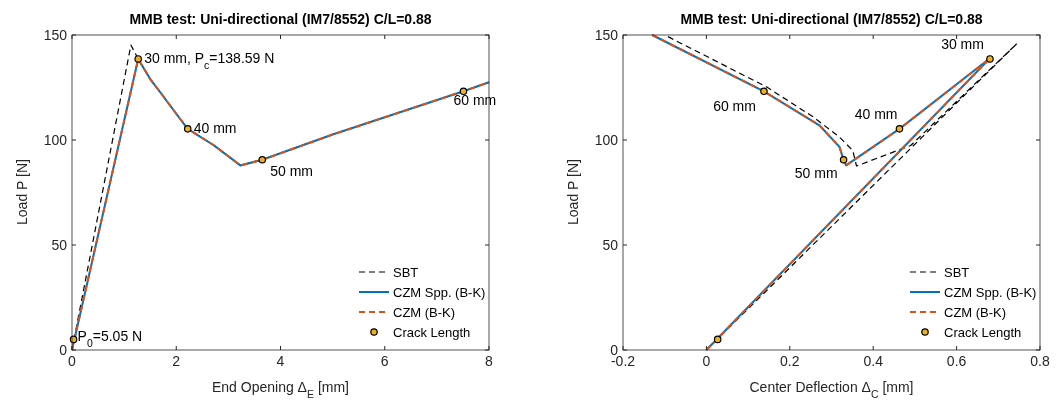 The image size is (1059, 410). Describe the element at coordinates (280, 361) in the screenshot. I see `x-tick-label: 4` at that location.